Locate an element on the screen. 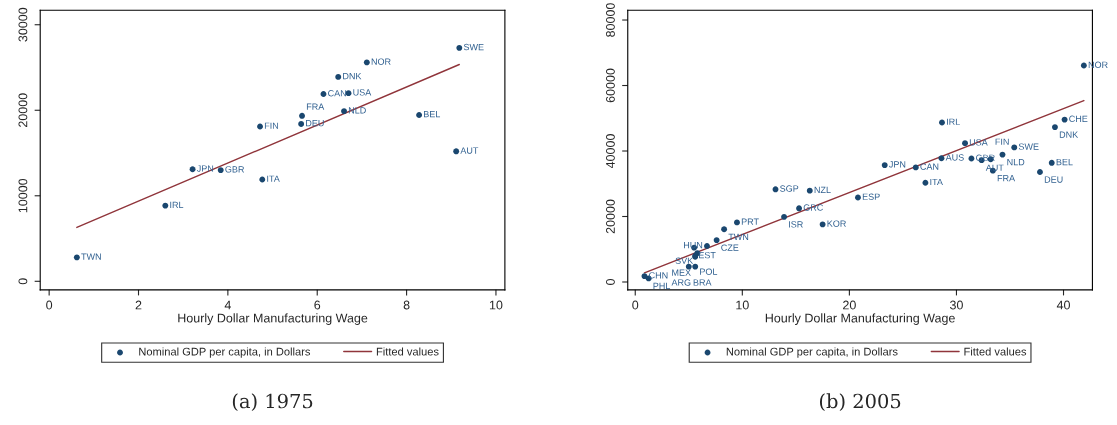 The width and height of the screenshot is (1117, 425). annotation: EST is located at coordinates (707, 255).